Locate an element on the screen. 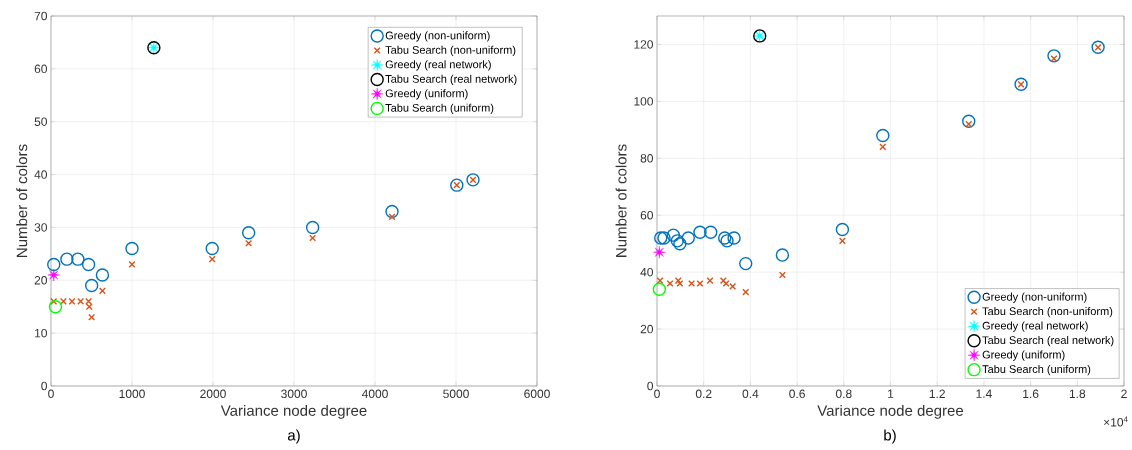 The image size is (1132, 450). x-tick-label: 5000 is located at coordinates (456, 394).